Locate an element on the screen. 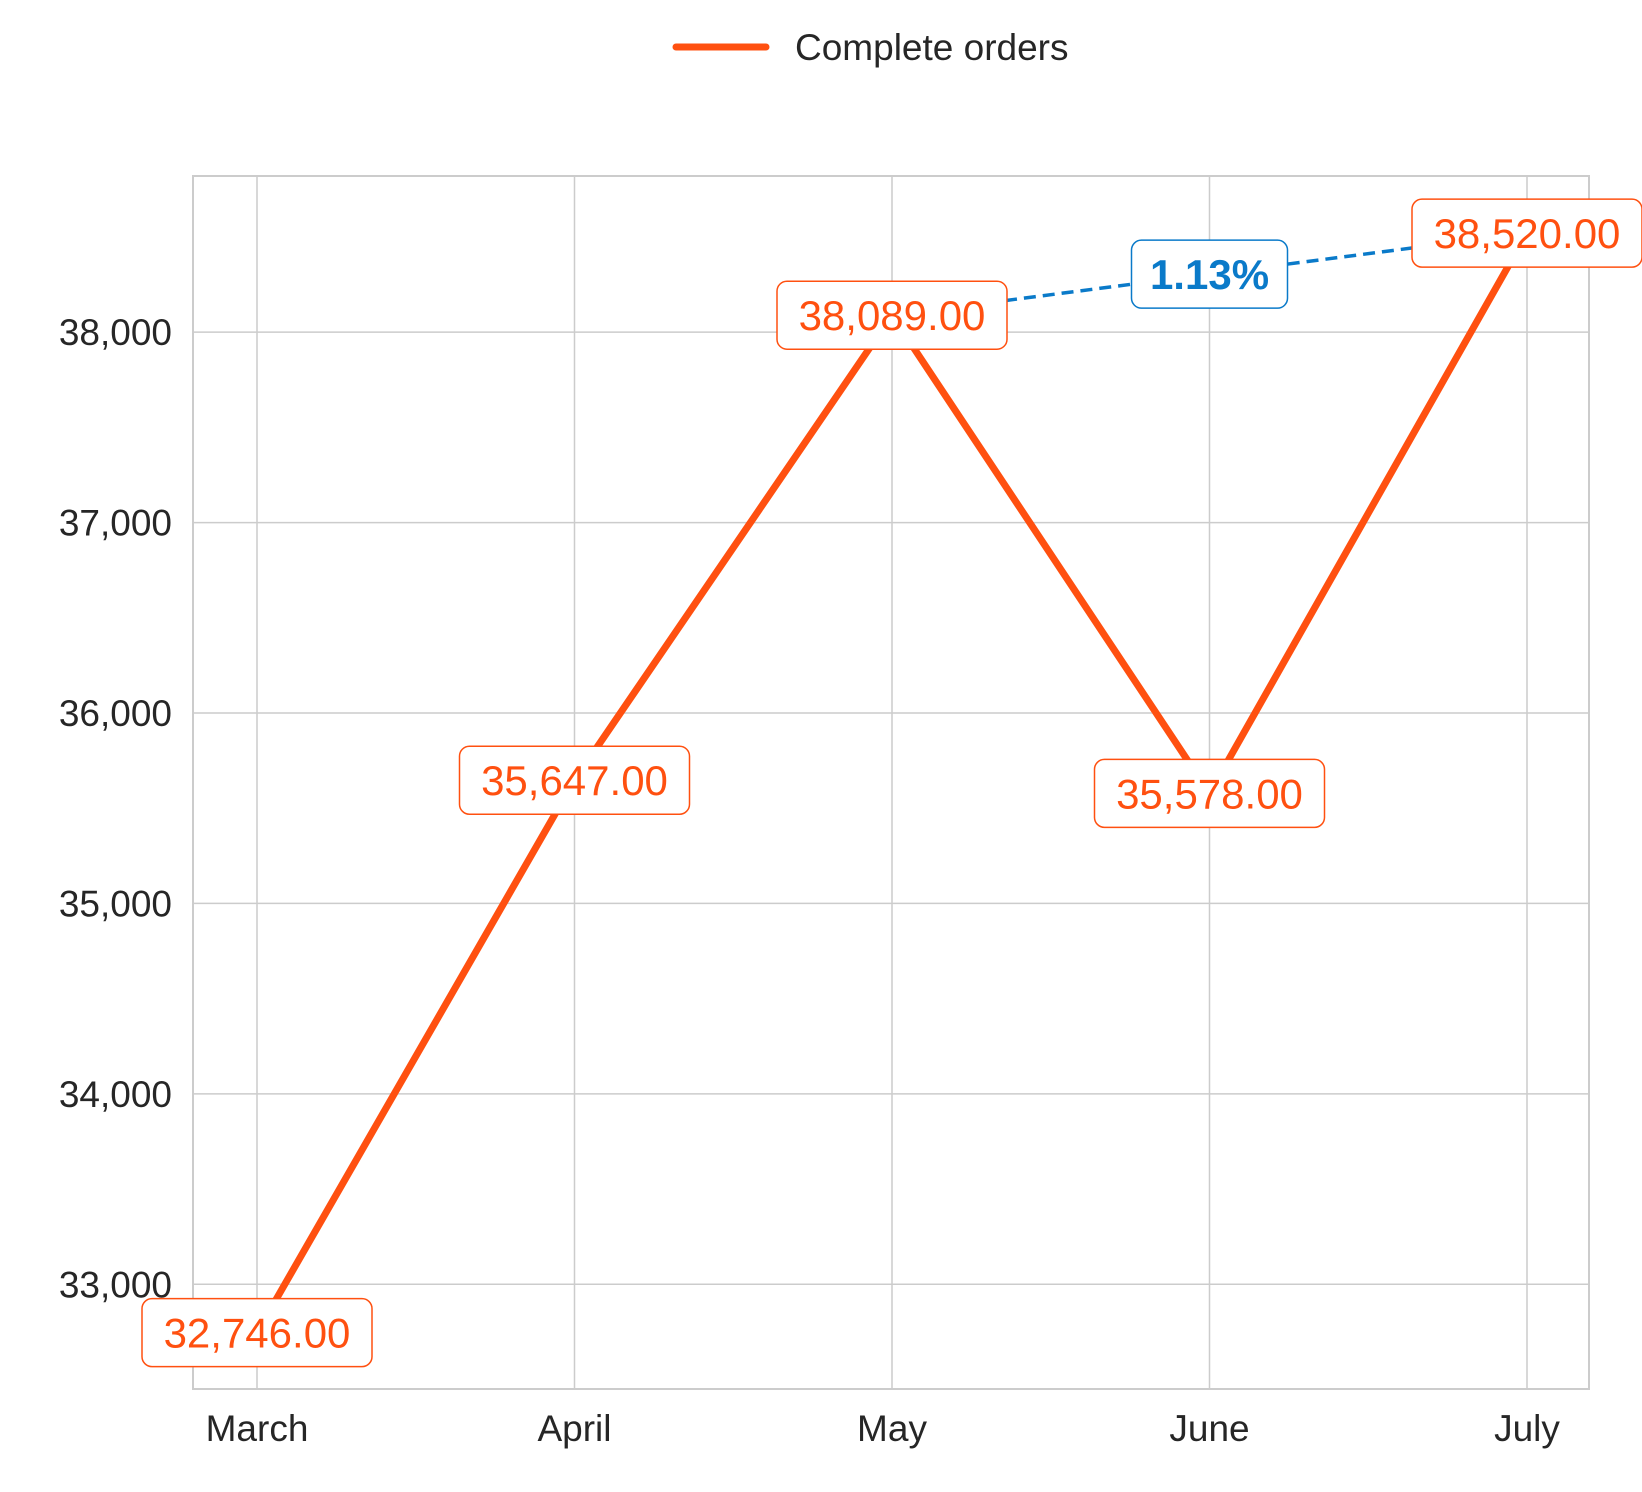 Image resolution: width=1642 pixels, height=1492 pixels. data-label-text: 38,089.00 is located at coordinates (892, 315).